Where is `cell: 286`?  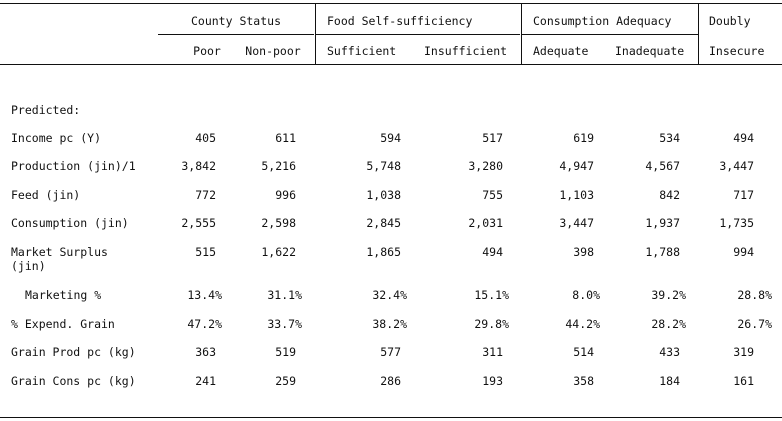 cell: 286 is located at coordinates (390, 381).